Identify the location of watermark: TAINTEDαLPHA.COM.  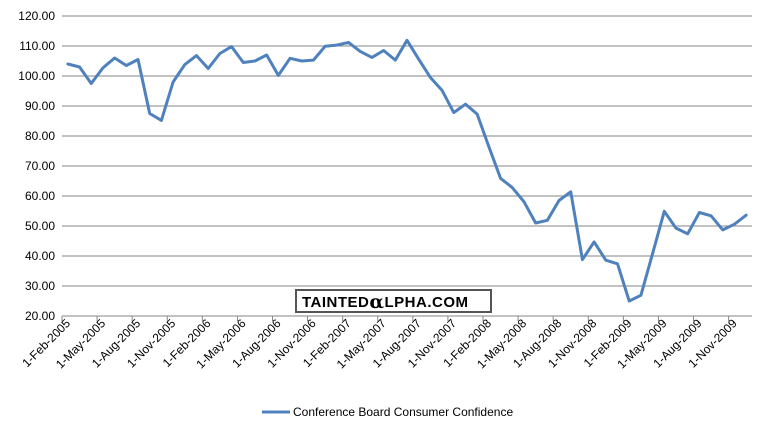
(393, 301).